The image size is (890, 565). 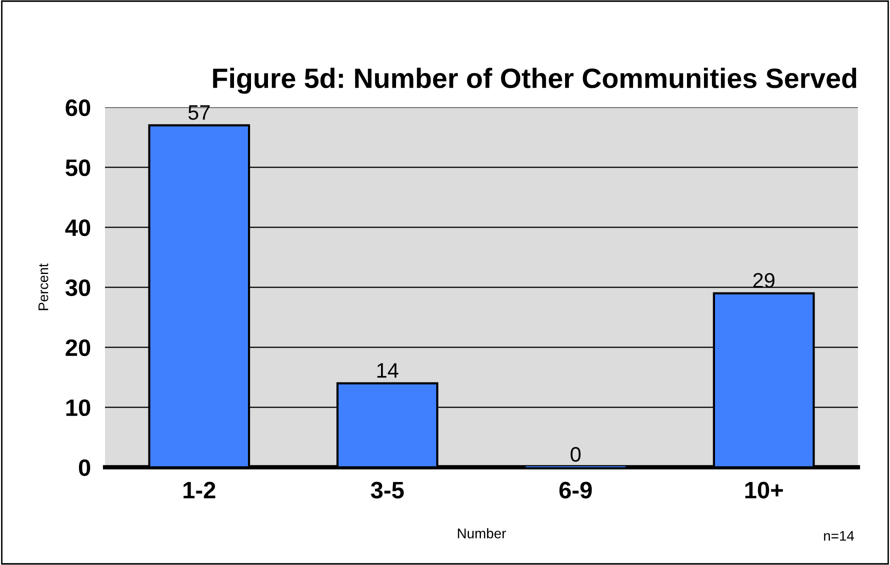 What do you see at coordinates (534, 81) in the screenshot?
I see `chart-title: Figure 5d: Number of Other Communities Served` at bounding box center [534, 81].